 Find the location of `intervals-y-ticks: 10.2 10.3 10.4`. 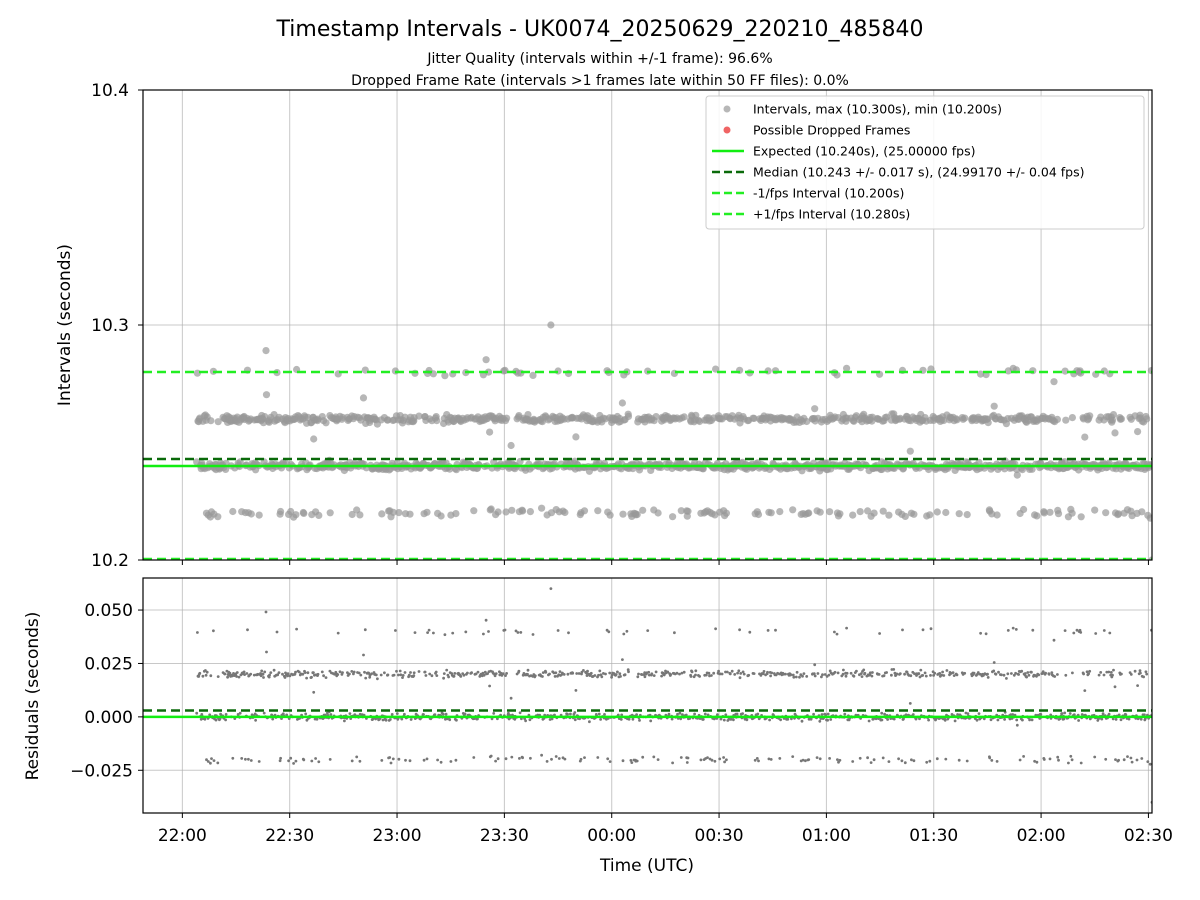

intervals-y-ticks: 10.2 10.3 10.4 is located at coordinates (117, 326).